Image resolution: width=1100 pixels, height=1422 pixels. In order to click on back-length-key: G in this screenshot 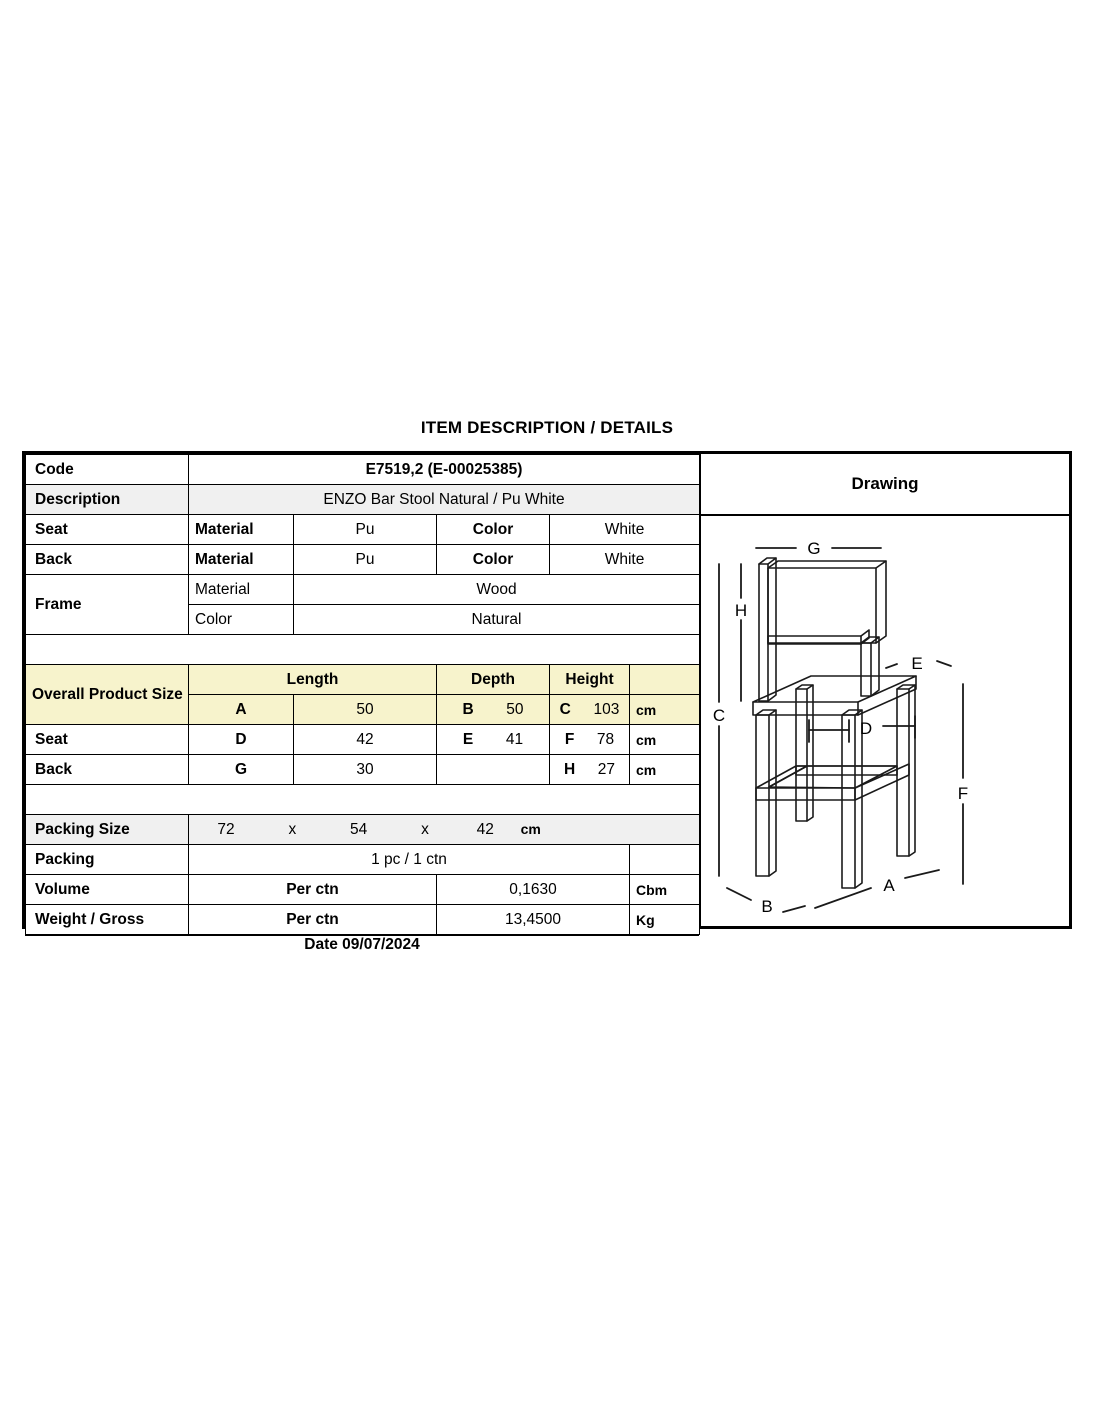, I will do `click(241, 769)`.